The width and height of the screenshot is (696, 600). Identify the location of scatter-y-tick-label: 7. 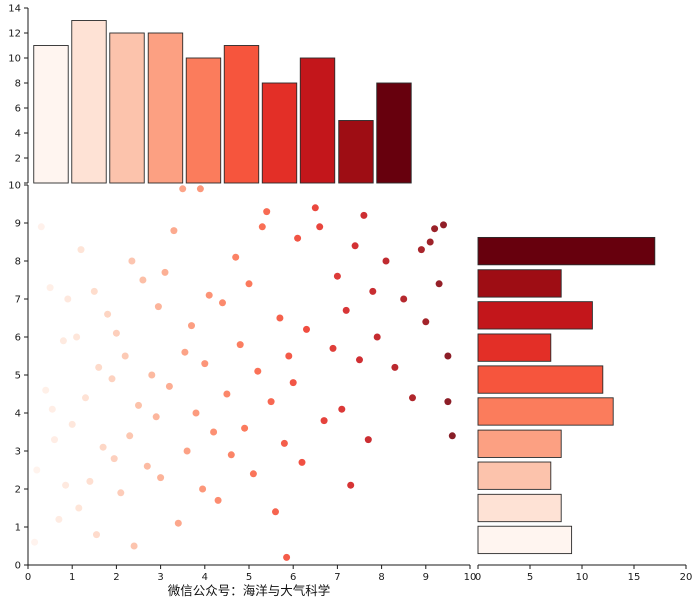
(18, 300).